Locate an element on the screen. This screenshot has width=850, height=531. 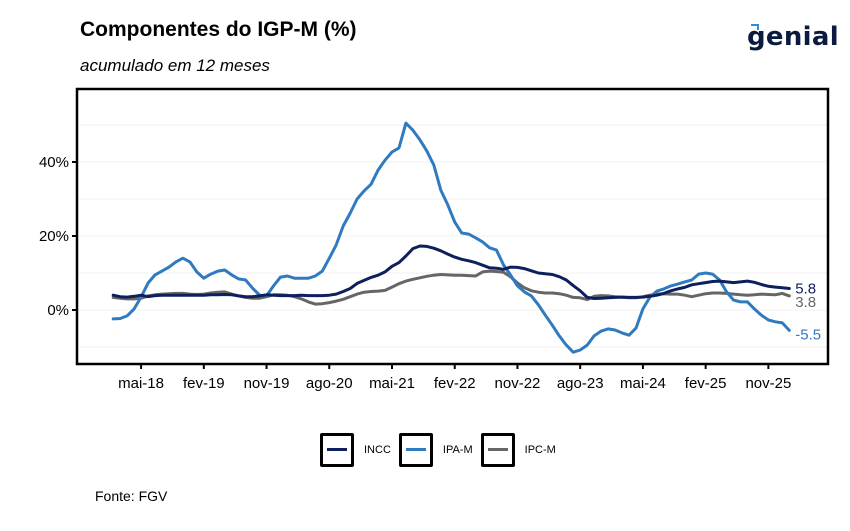
y-tick-label: 0% is located at coordinates (58, 310).